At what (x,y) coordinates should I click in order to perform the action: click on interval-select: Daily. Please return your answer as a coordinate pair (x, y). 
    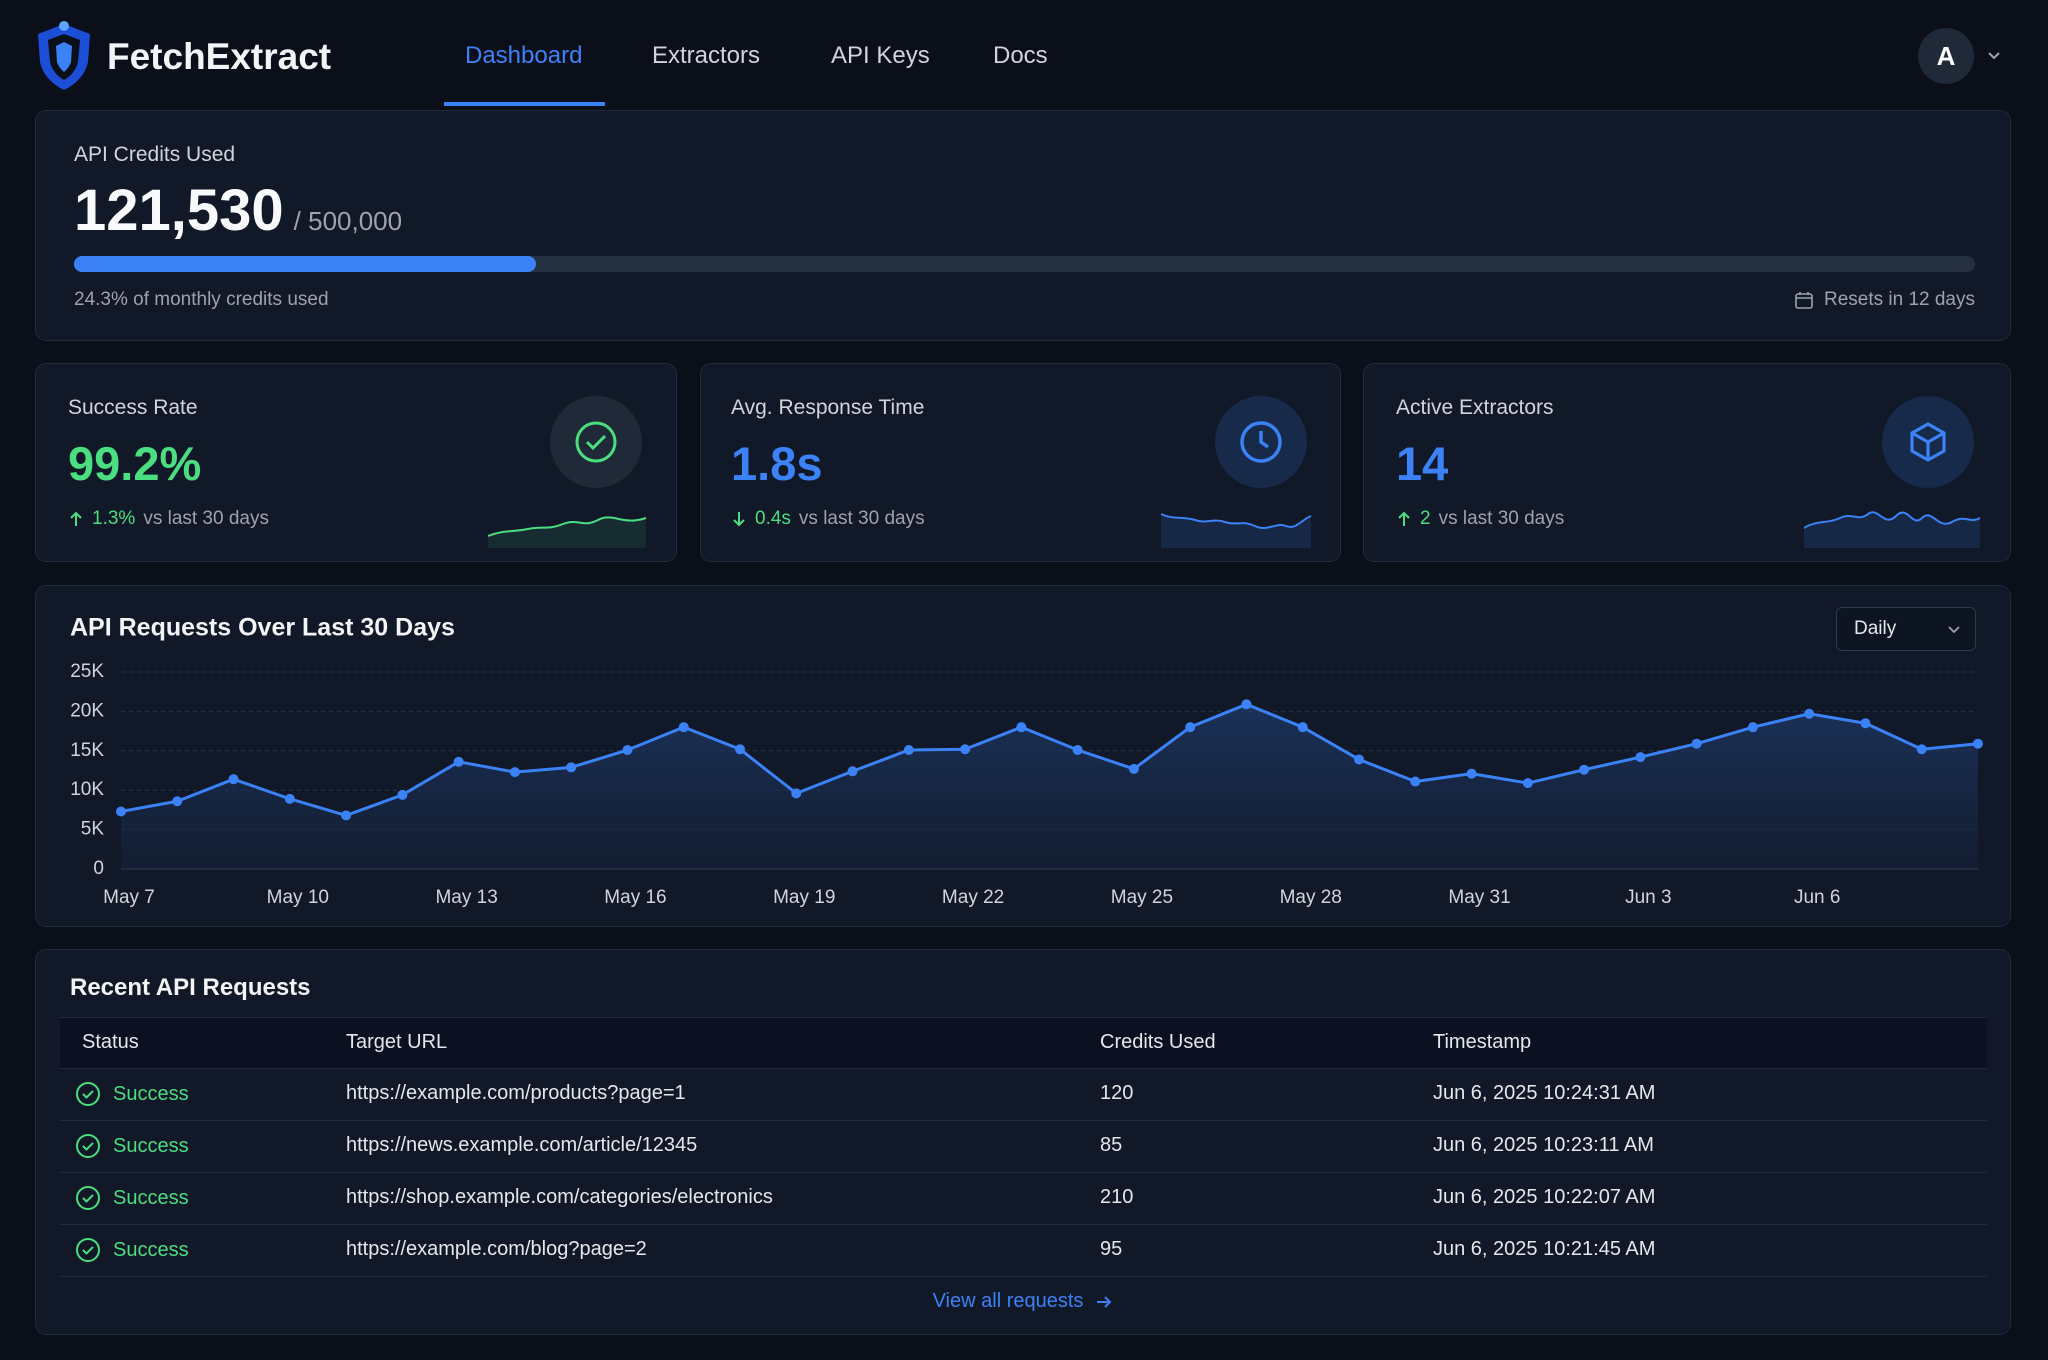
    Looking at the image, I should click on (1906, 629).